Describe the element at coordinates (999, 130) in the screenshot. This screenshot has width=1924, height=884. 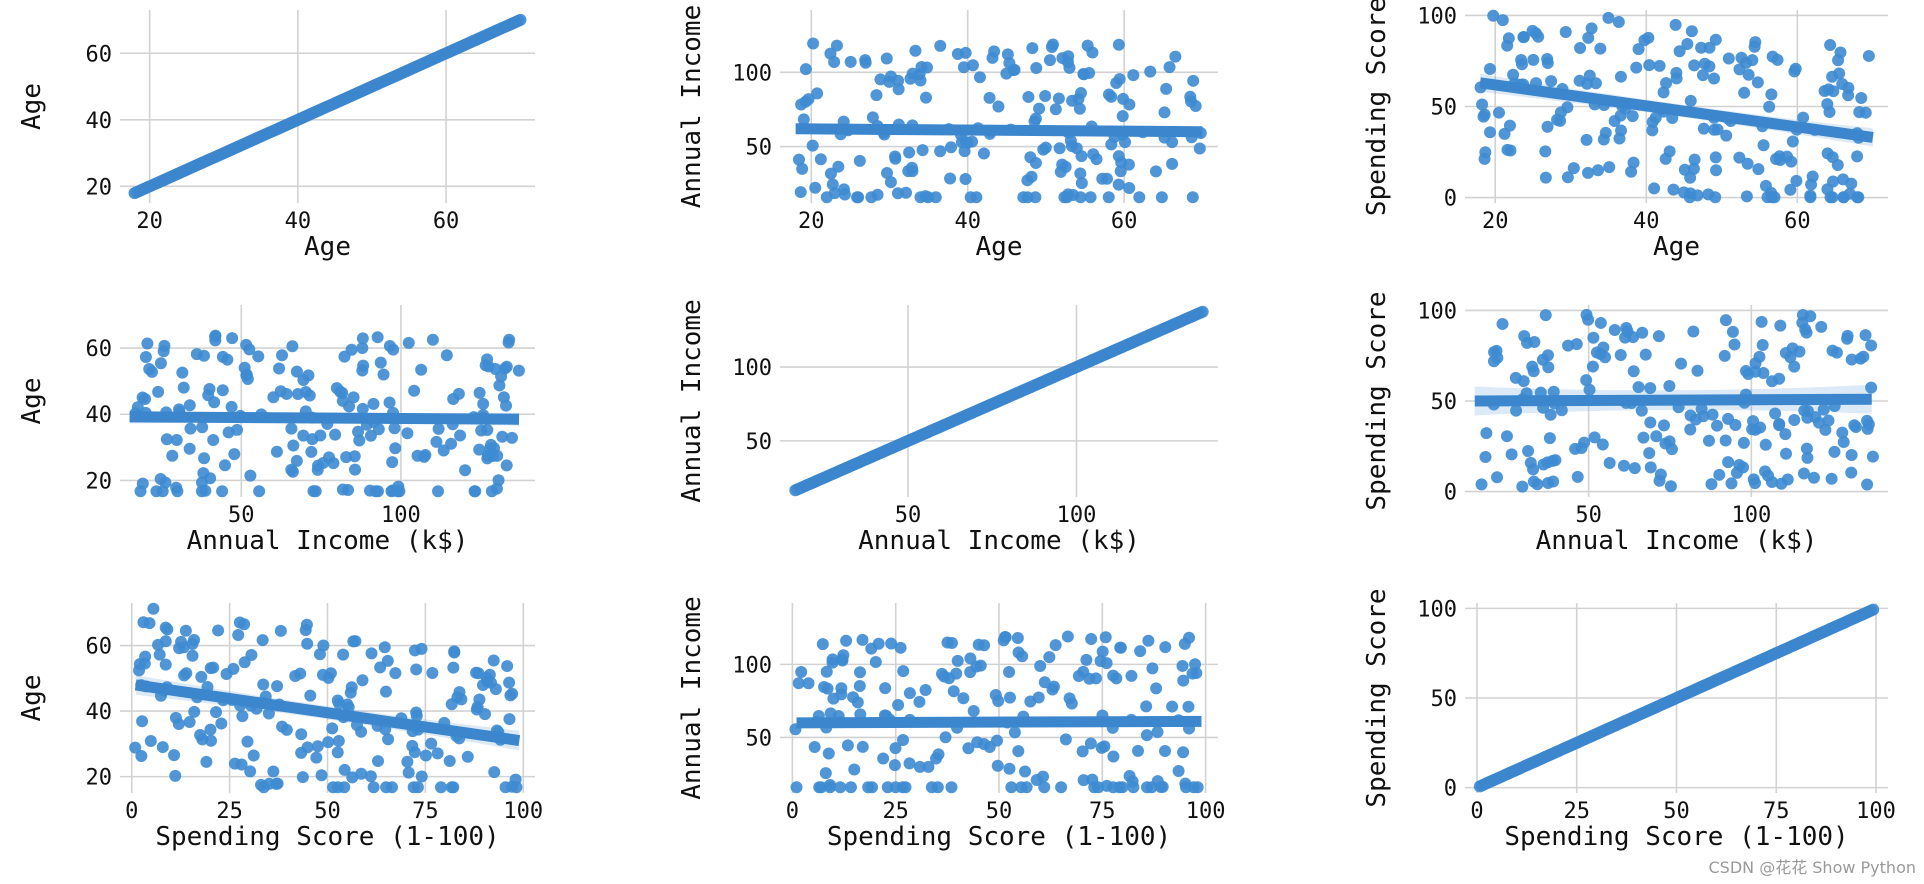
I see `regression-line` at that location.